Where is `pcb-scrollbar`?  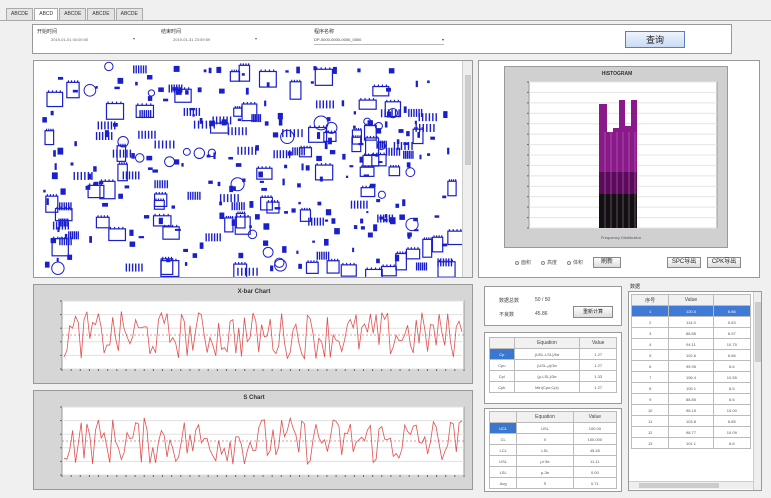
pcb-scrollbar is located at coordinates (467, 169).